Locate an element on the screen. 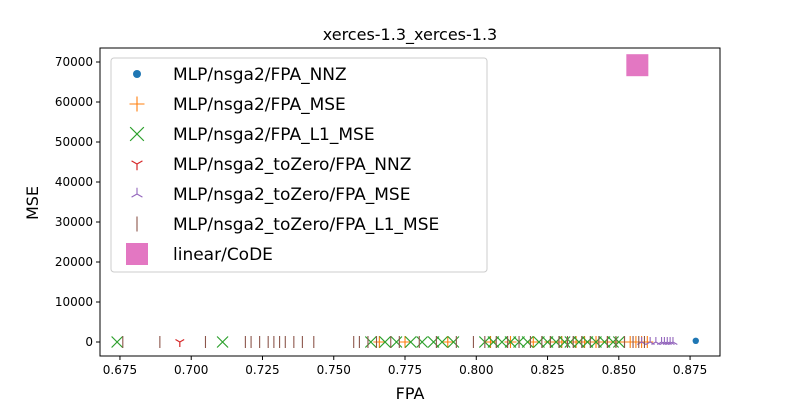  legend-label-3: MLP/nsga2_toZero/FPA_NNZ is located at coordinates (292, 165).